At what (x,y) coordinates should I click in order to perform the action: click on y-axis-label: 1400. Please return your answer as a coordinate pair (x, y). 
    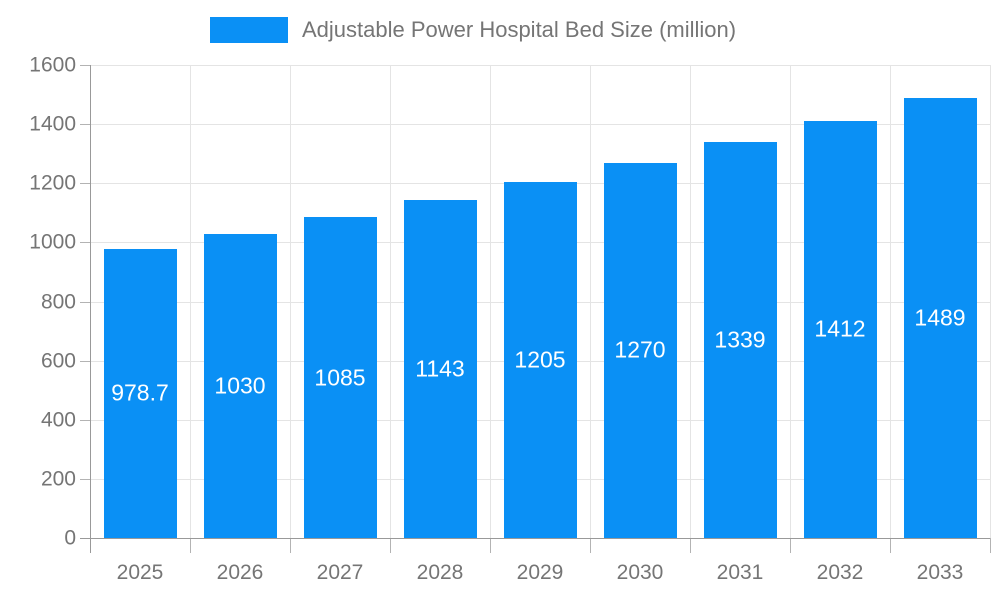
    Looking at the image, I should click on (52, 124).